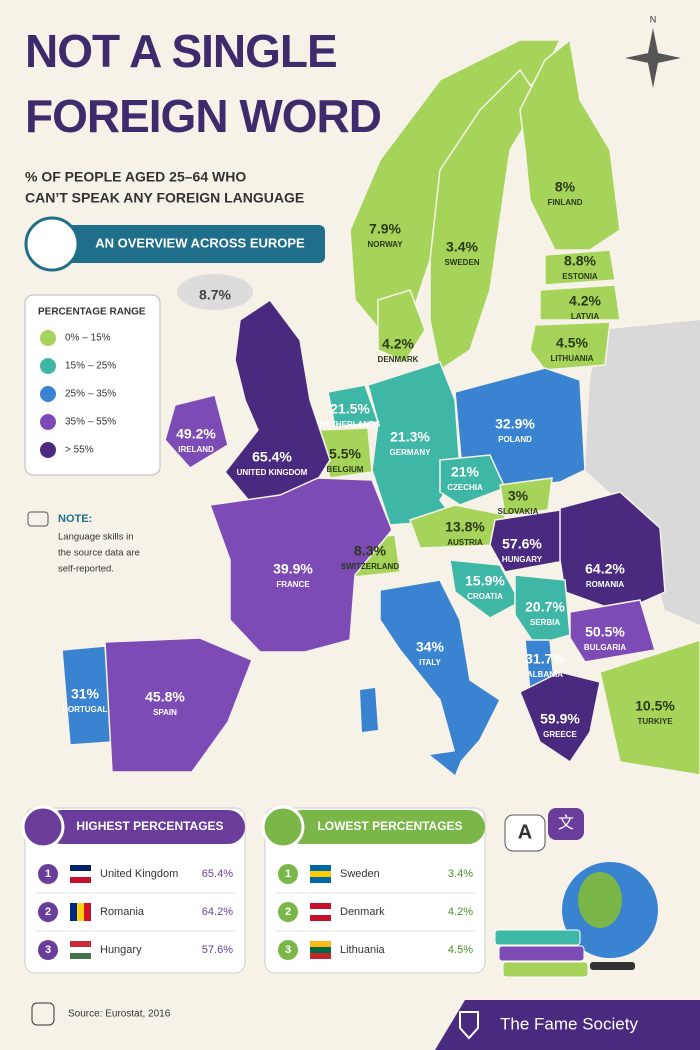 The width and height of the screenshot is (700, 1050). Describe the element at coordinates (88, 338) in the screenshot. I see `legend-label: 0% – 15%` at that location.